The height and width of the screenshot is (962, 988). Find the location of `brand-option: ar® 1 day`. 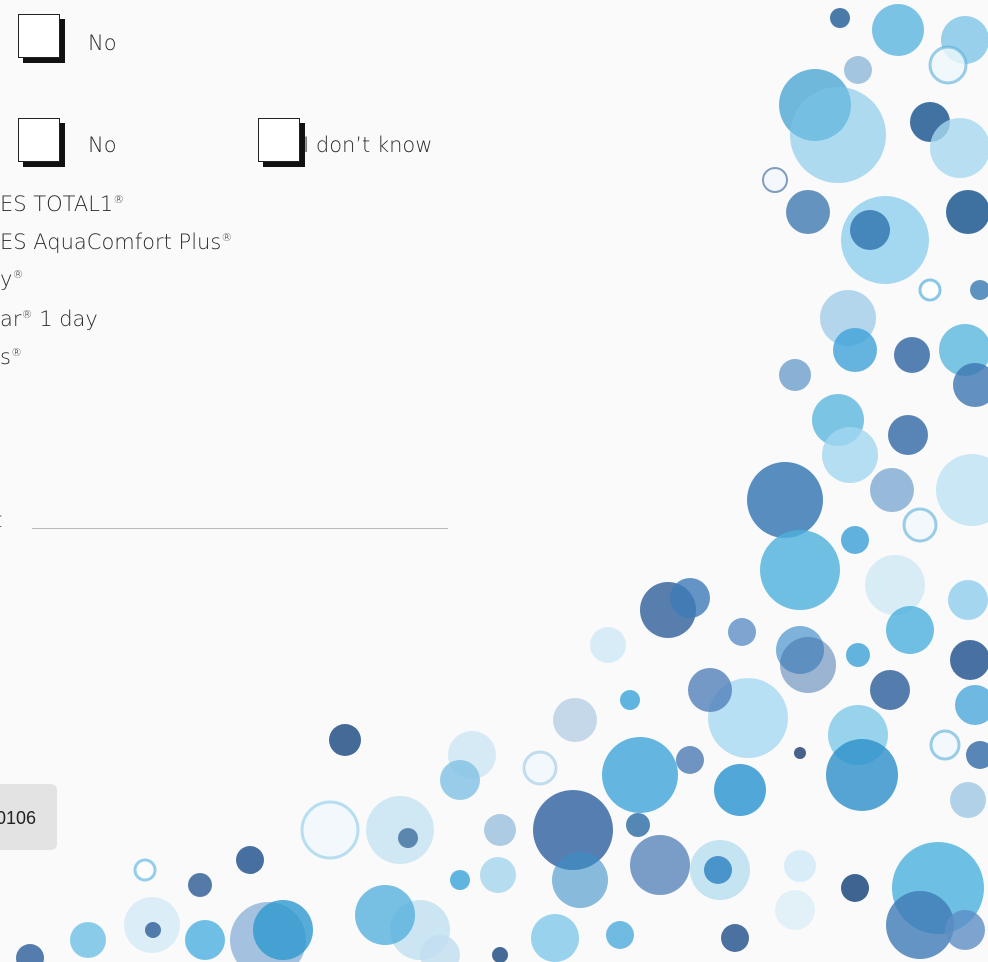

brand-option: ar® 1 day is located at coordinates (49, 319).